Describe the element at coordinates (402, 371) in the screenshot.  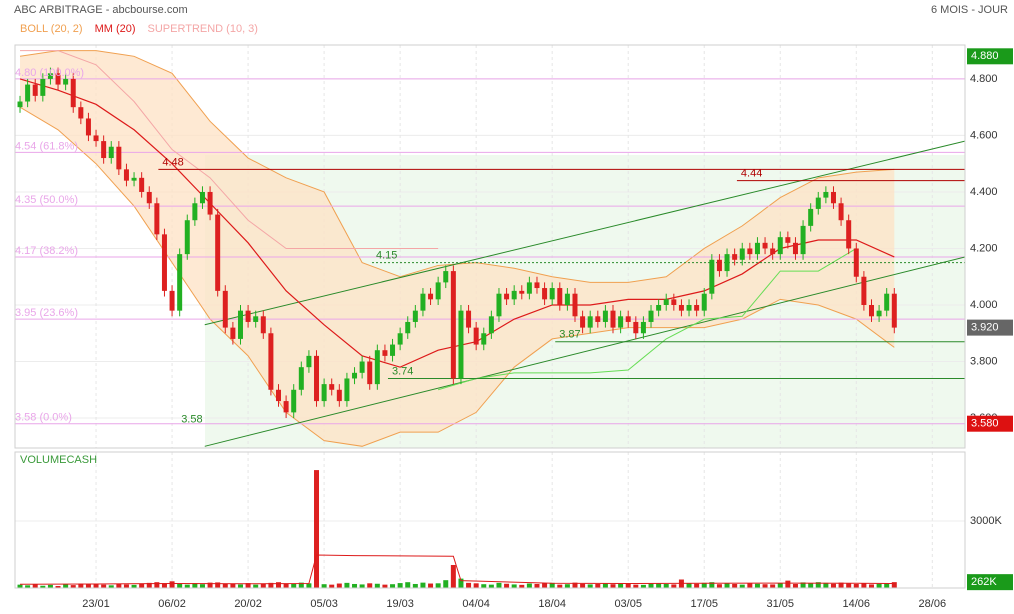
I see `level-label: 3.74` at that location.